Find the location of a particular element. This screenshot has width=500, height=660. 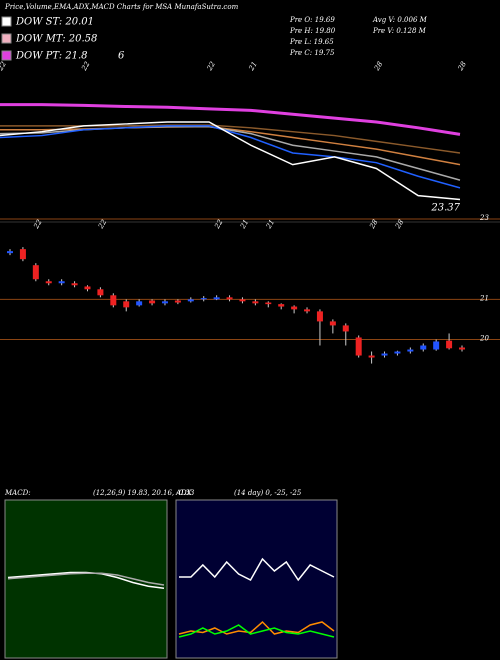

panel-subtitle: (12,26,9) 19.83, 20.16, -0.33 is located at coordinates (144, 493).